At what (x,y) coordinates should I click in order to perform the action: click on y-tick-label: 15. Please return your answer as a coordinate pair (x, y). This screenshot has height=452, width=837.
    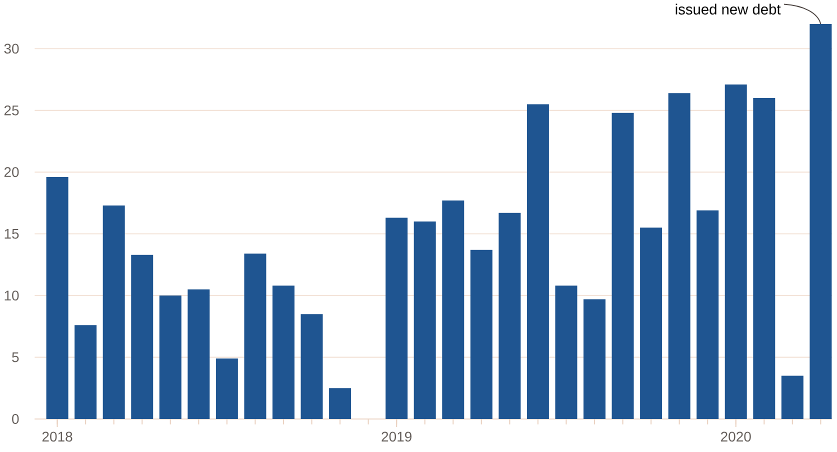
    Looking at the image, I should click on (11, 233).